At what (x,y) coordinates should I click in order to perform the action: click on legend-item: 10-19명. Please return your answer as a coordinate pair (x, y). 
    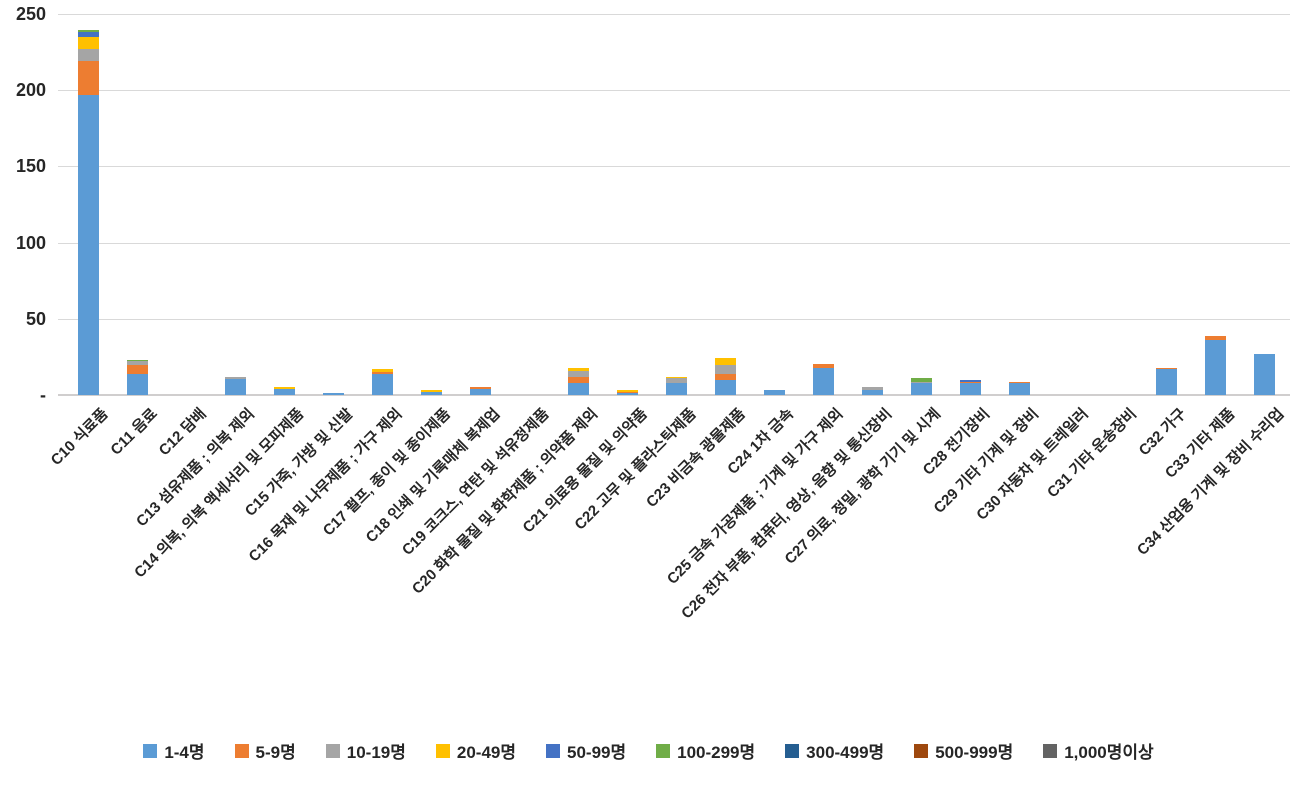
    Looking at the image, I should click on (365, 750).